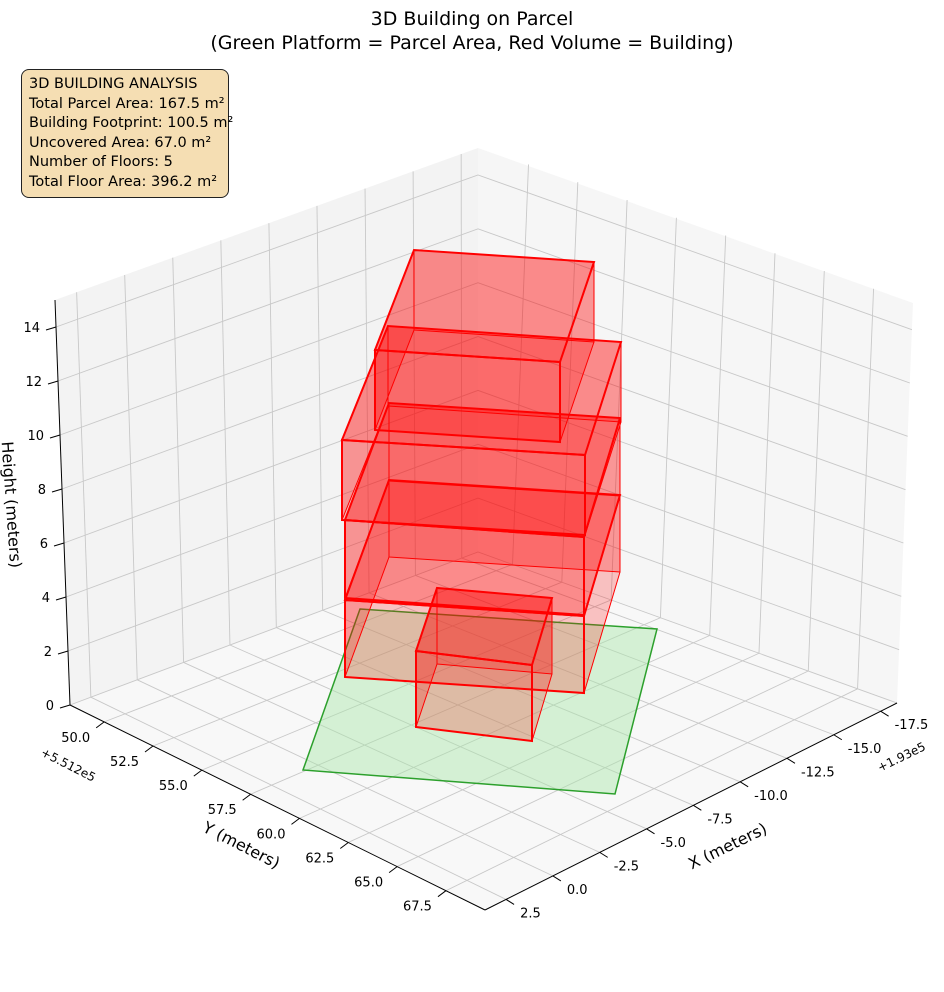  What do you see at coordinates (530, 913) in the screenshot?
I see `x-tick-label: 2.5` at bounding box center [530, 913].